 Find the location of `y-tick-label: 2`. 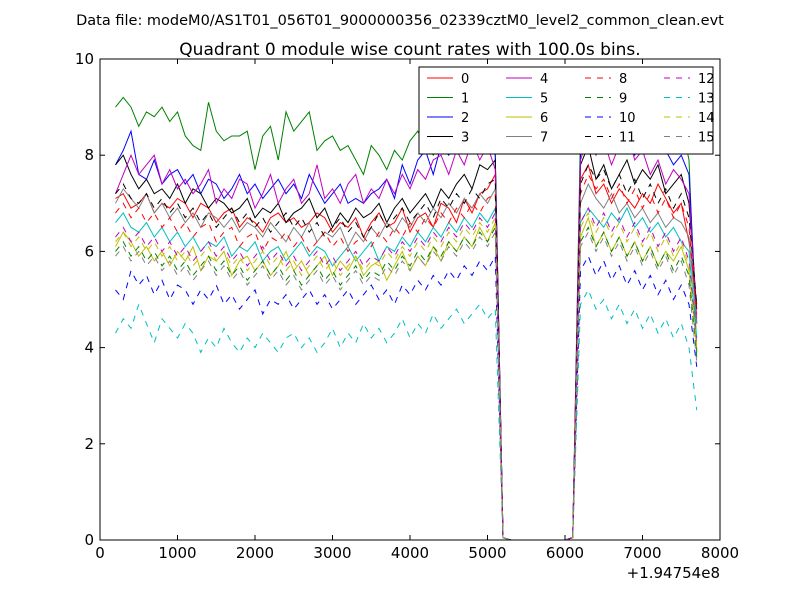

y-tick-label: 2 is located at coordinates (89, 444).